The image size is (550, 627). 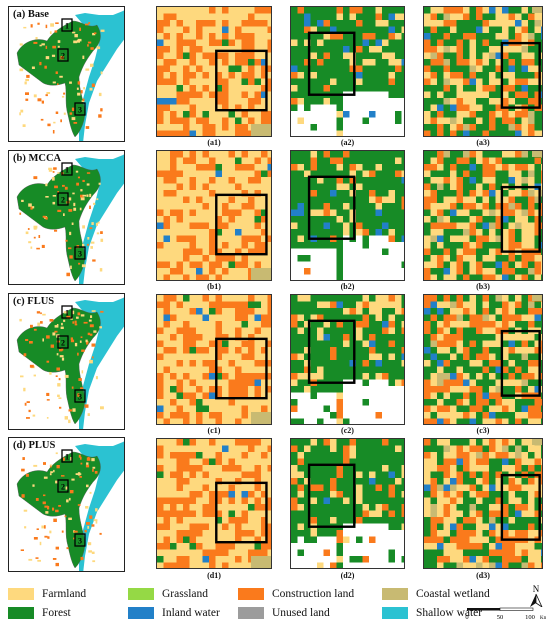 What do you see at coordinates (505, 614) in the screenshot?
I see `scale-bar: 0 50 100 Km` at bounding box center [505, 614].